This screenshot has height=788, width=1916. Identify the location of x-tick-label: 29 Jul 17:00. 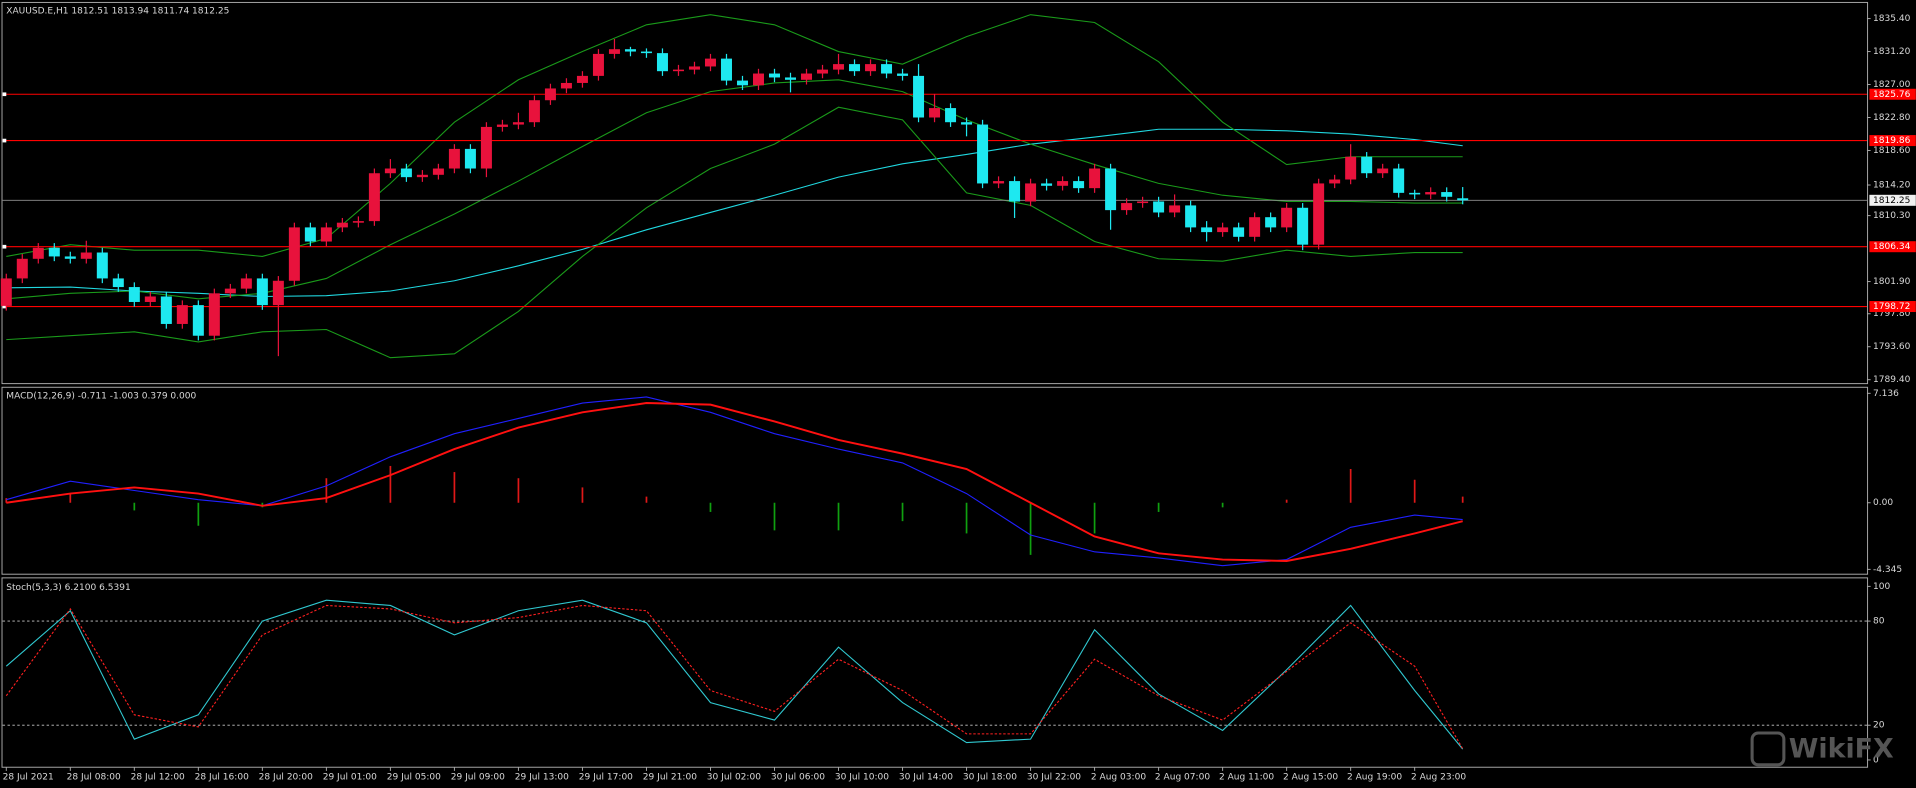
(606, 778).